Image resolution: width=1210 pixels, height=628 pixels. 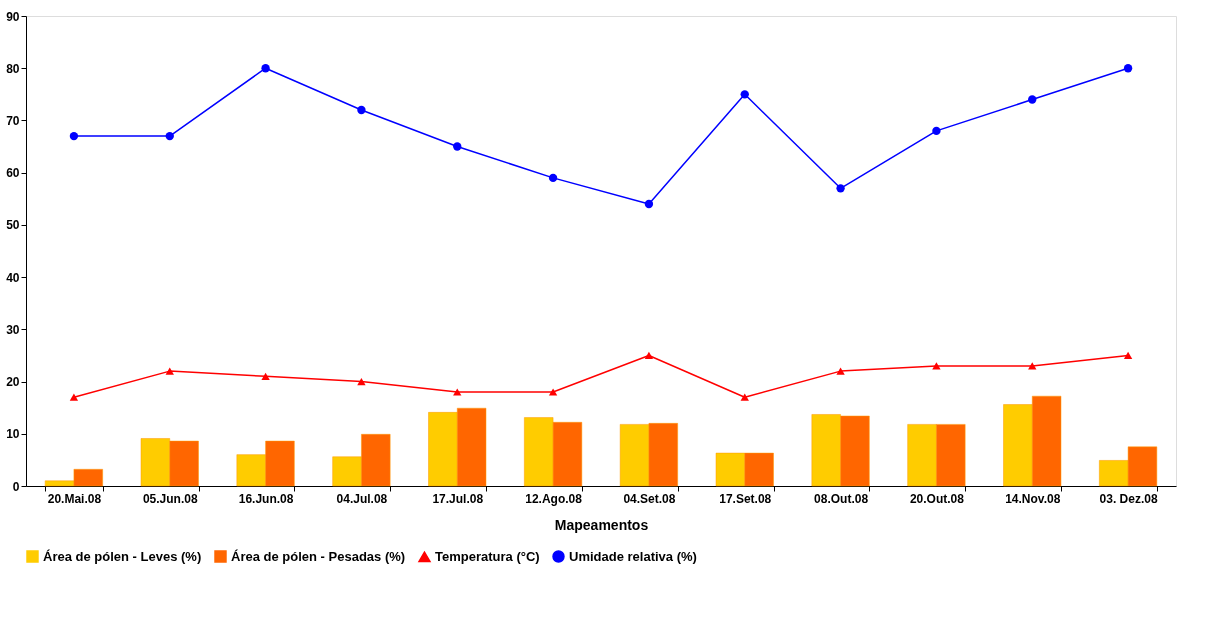 What do you see at coordinates (74, 498) in the screenshot?
I see `x-tick-label: 20.Mai.08` at bounding box center [74, 498].